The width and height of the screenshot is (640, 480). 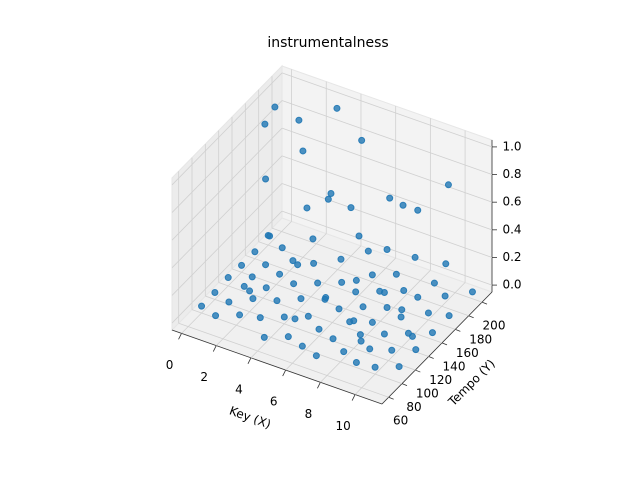 I want to click on z-tick-label: 1.0, so click(x=511, y=146).